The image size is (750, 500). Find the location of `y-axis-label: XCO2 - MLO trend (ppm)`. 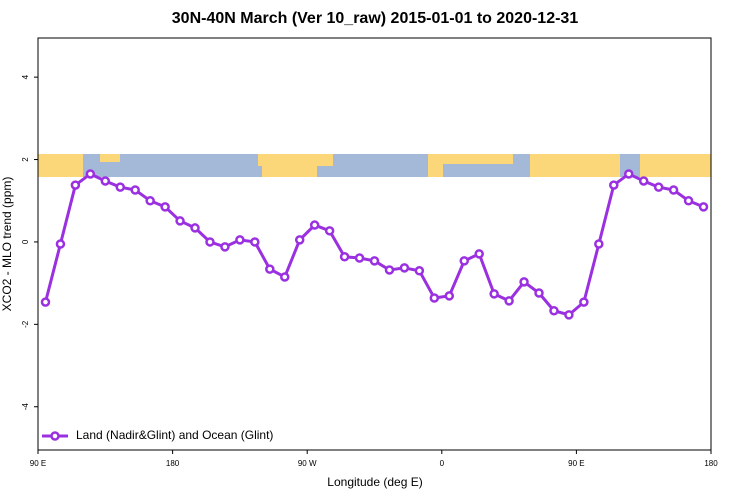

y-axis-label: XCO2 - MLO trend (ppm) is located at coordinates (7, 244).